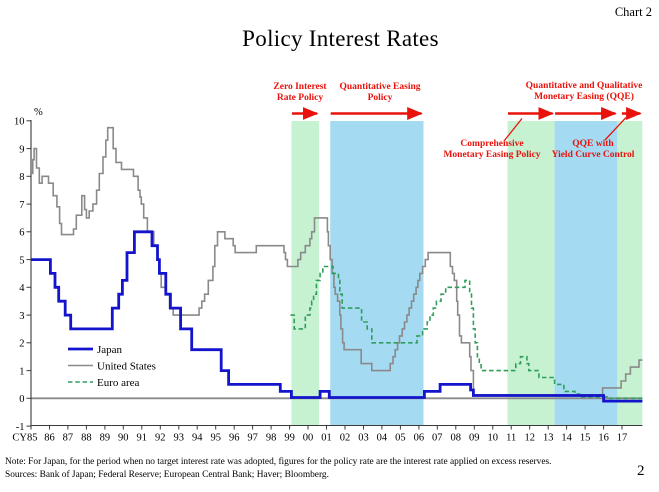 Image resolution: width=659 pixels, height=492 pixels. I want to click on x-tick-label: 11, so click(511, 438).